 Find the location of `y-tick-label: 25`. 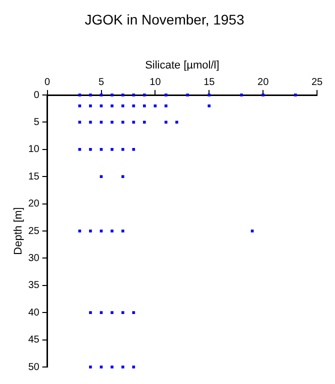

y-tick-label: 25 is located at coordinates (34, 231).